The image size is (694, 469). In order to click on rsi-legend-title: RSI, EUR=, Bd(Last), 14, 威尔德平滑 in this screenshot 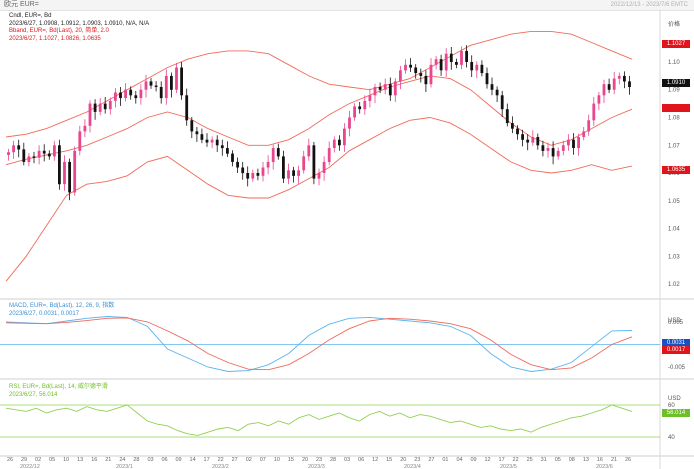, I will do `click(58, 387)`.